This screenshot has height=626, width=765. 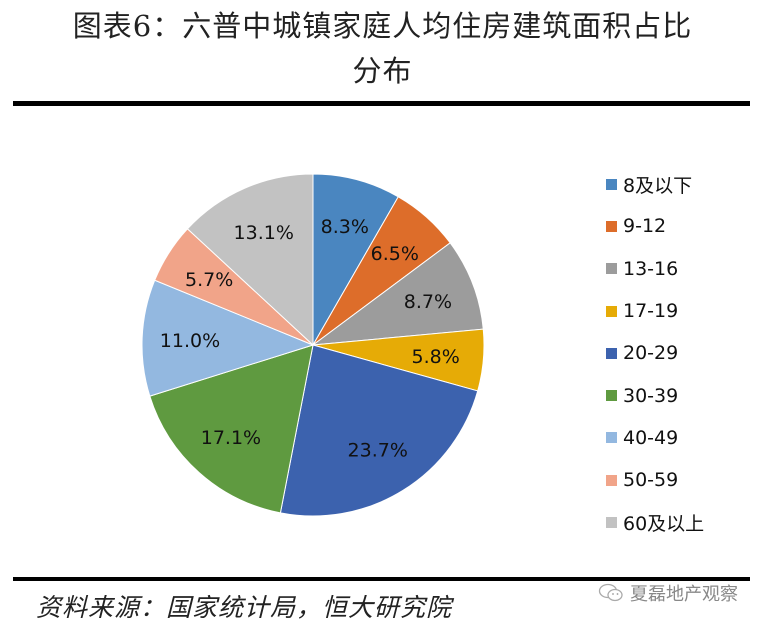 What do you see at coordinates (264, 233) in the screenshot?
I see `slice-label: 13.1%` at bounding box center [264, 233].